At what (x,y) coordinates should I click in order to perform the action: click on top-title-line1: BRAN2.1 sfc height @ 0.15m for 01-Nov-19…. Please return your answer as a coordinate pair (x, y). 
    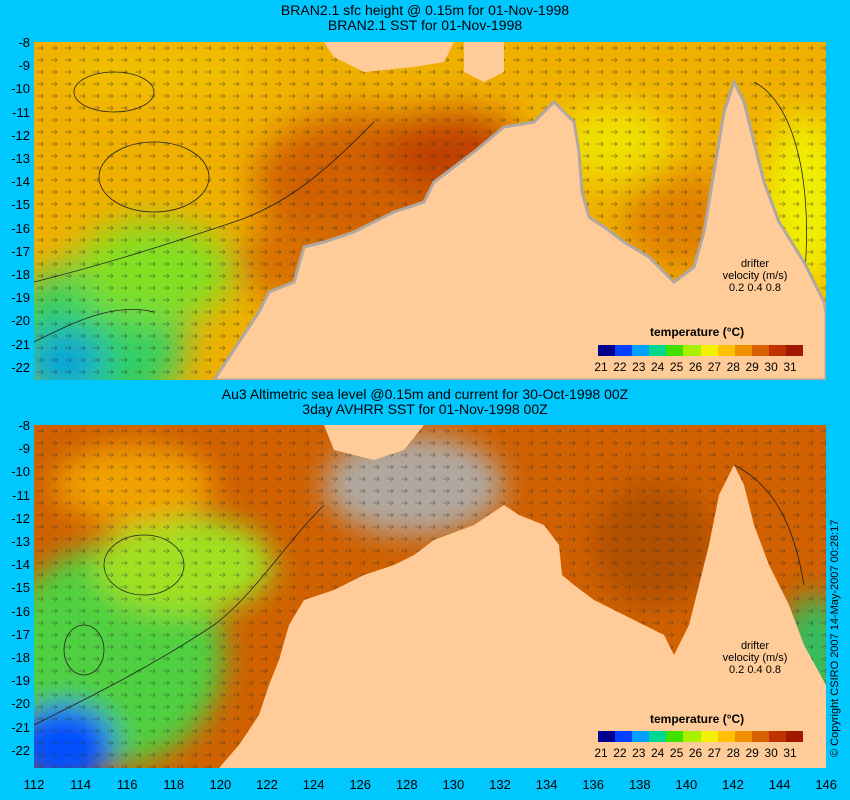
    Looking at the image, I should click on (425, 10).